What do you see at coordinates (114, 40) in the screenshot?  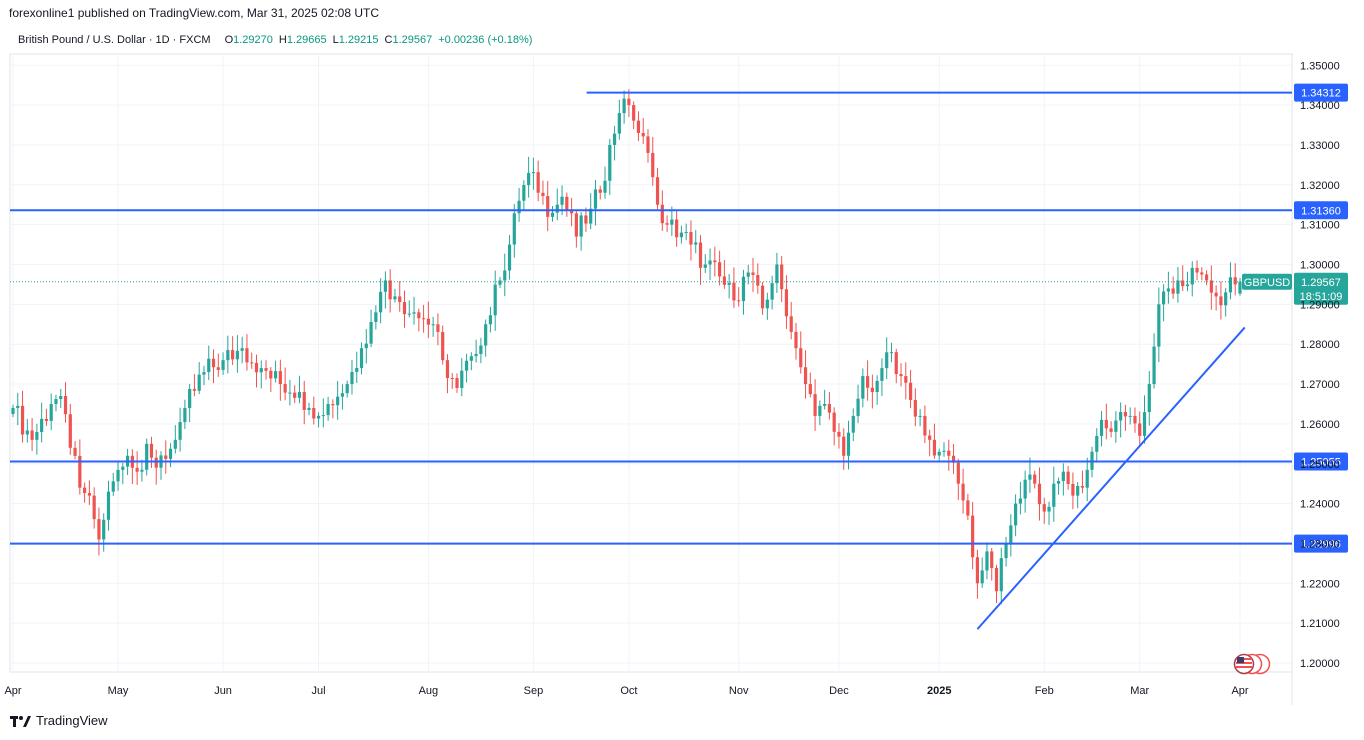 I see `symbol-description: British Pound / U.S. Dollar · 1D · FXCM` at bounding box center [114, 40].